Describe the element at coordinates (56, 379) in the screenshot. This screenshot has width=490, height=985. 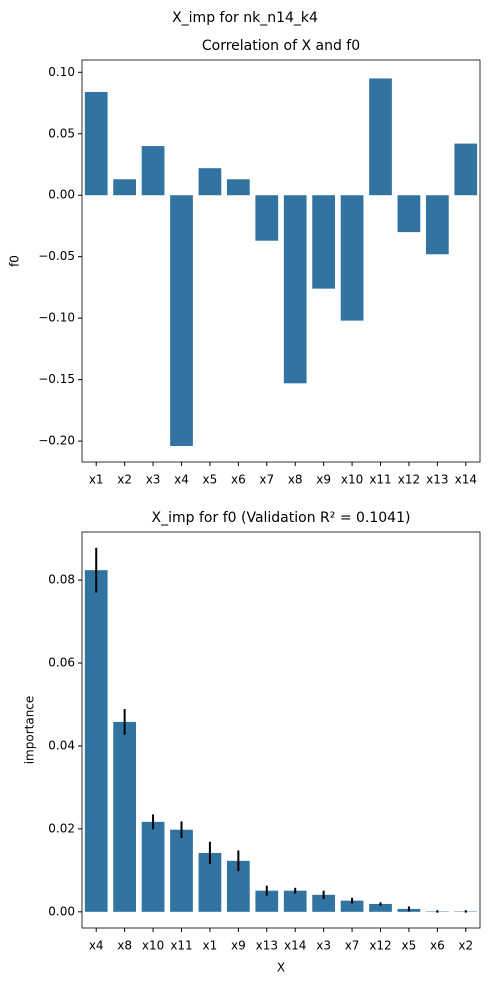
I see `y-tick-label: −0.15` at that location.